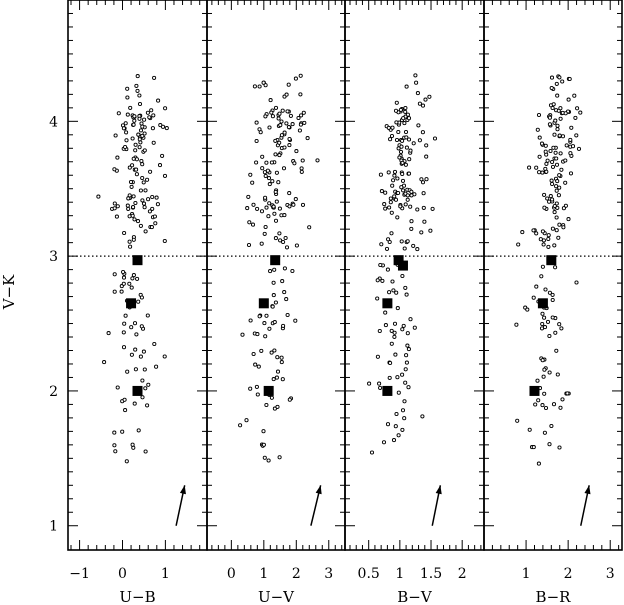 The width and height of the screenshot is (624, 605). I want to click on x-tick-label: 0.5, so click(369, 574).